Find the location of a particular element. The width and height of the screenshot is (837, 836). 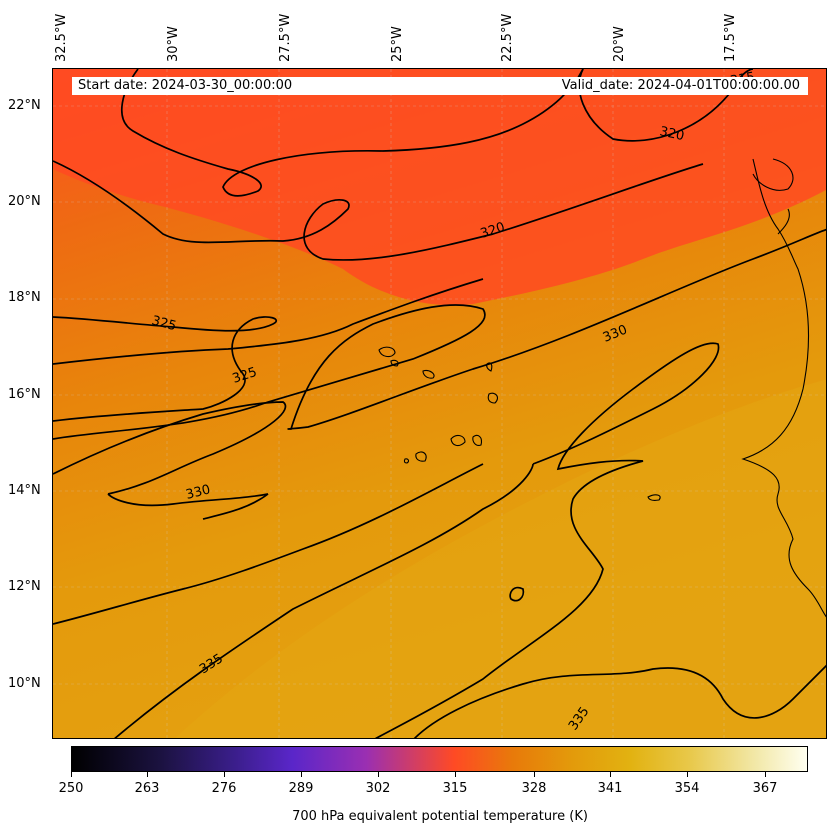

contour-label-330-west: 330 is located at coordinates (198, 492).